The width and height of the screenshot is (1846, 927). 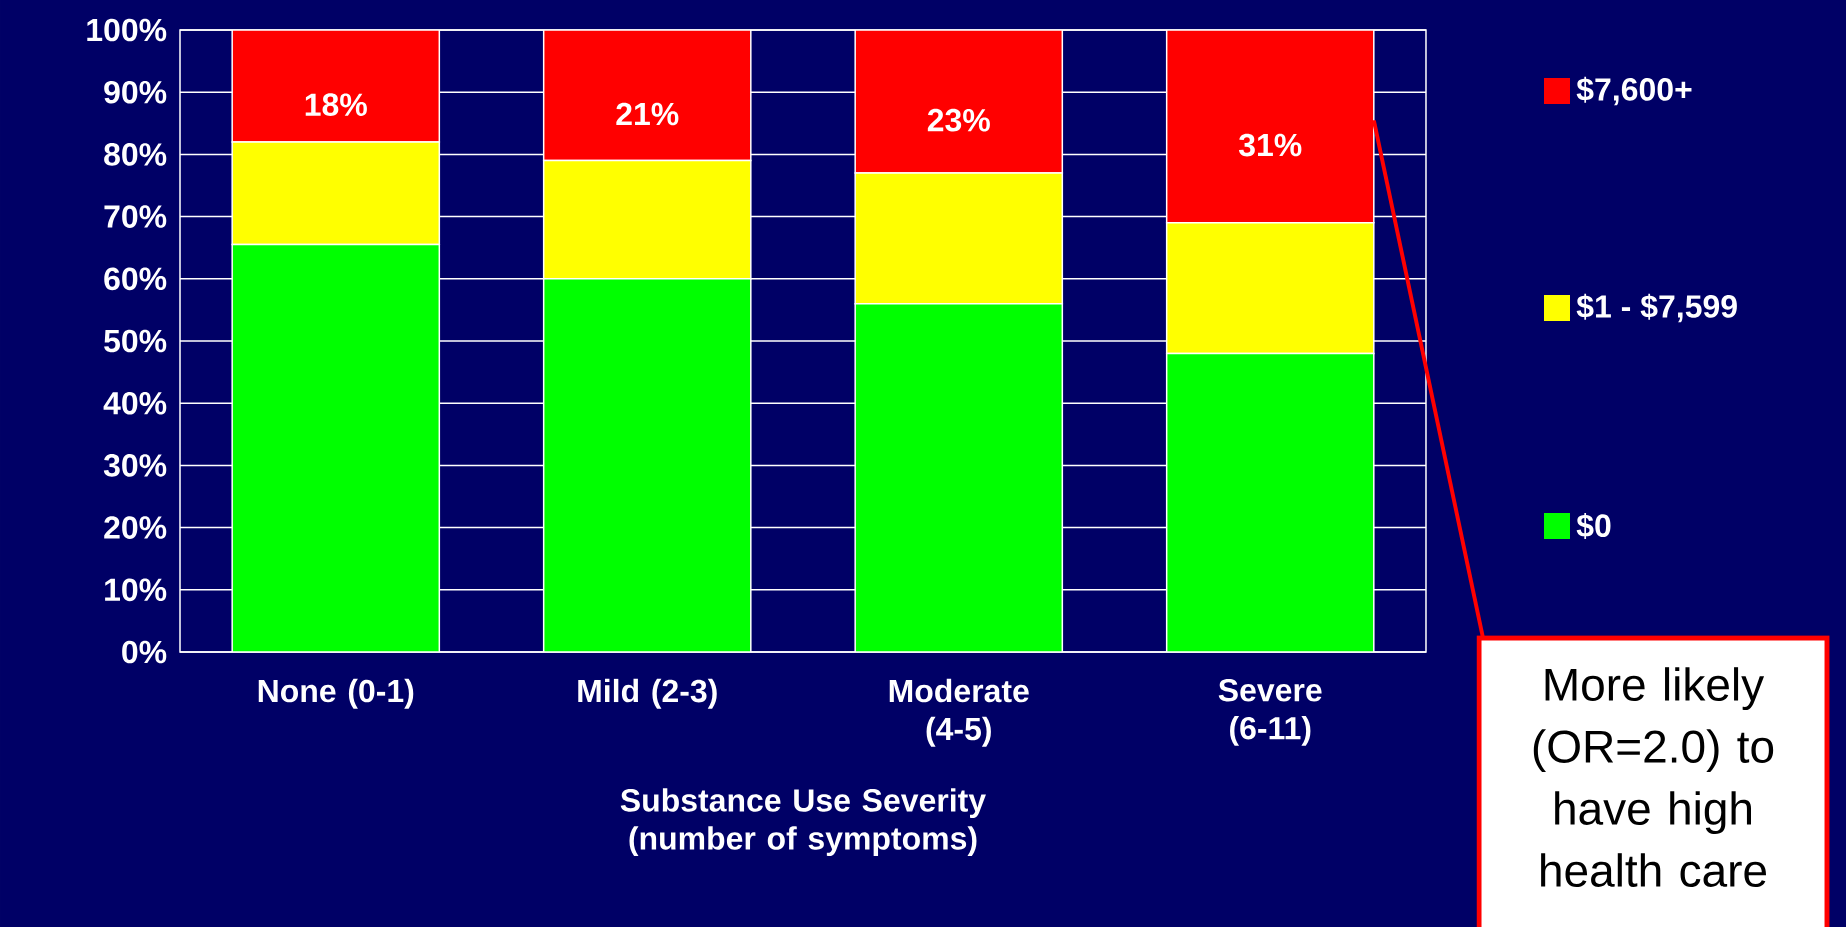 What do you see at coordinates (1656, 308) in the screenshot?
I see `legend-label: $1 - $7,599` at bounding box center [1656, 308].